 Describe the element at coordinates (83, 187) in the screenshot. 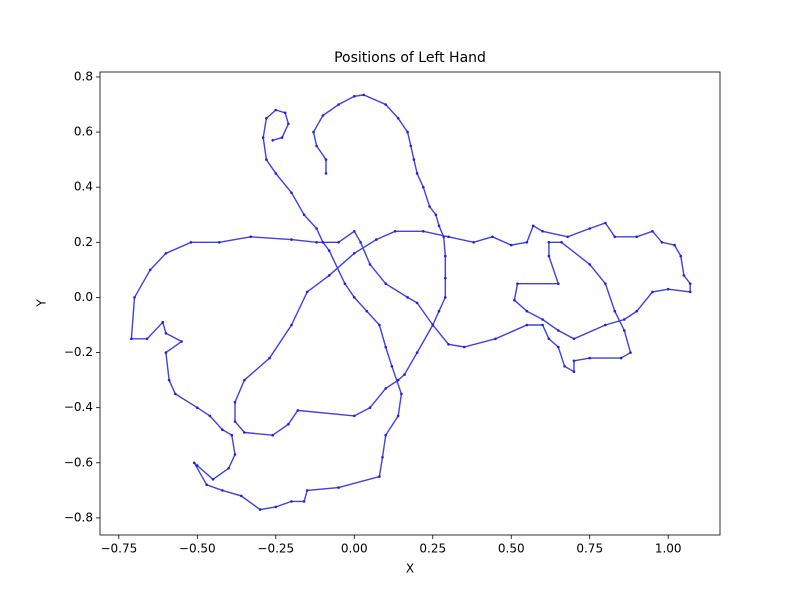

I see `y-tick-label: 0.4` at that location.